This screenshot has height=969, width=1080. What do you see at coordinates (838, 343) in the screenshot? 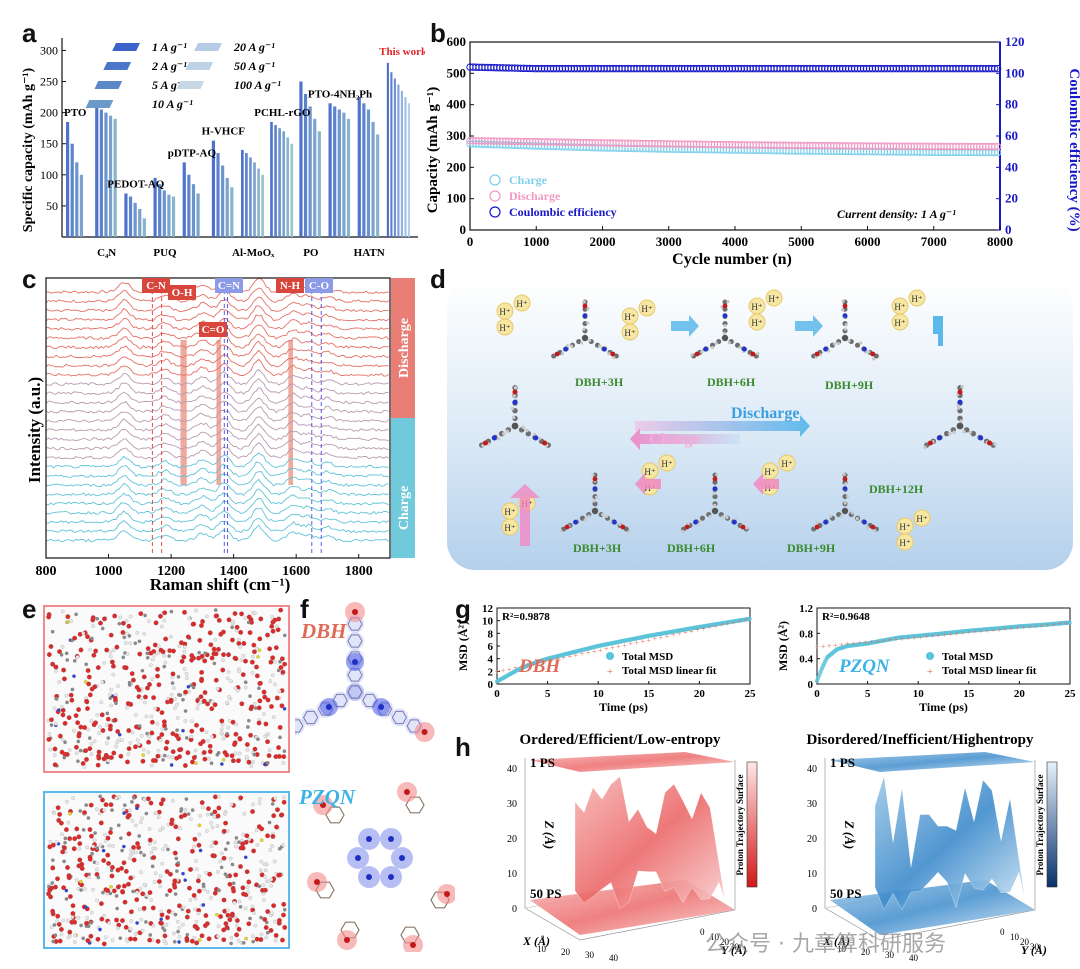
I see `d-atom-h` at bounding box center [838, 343].